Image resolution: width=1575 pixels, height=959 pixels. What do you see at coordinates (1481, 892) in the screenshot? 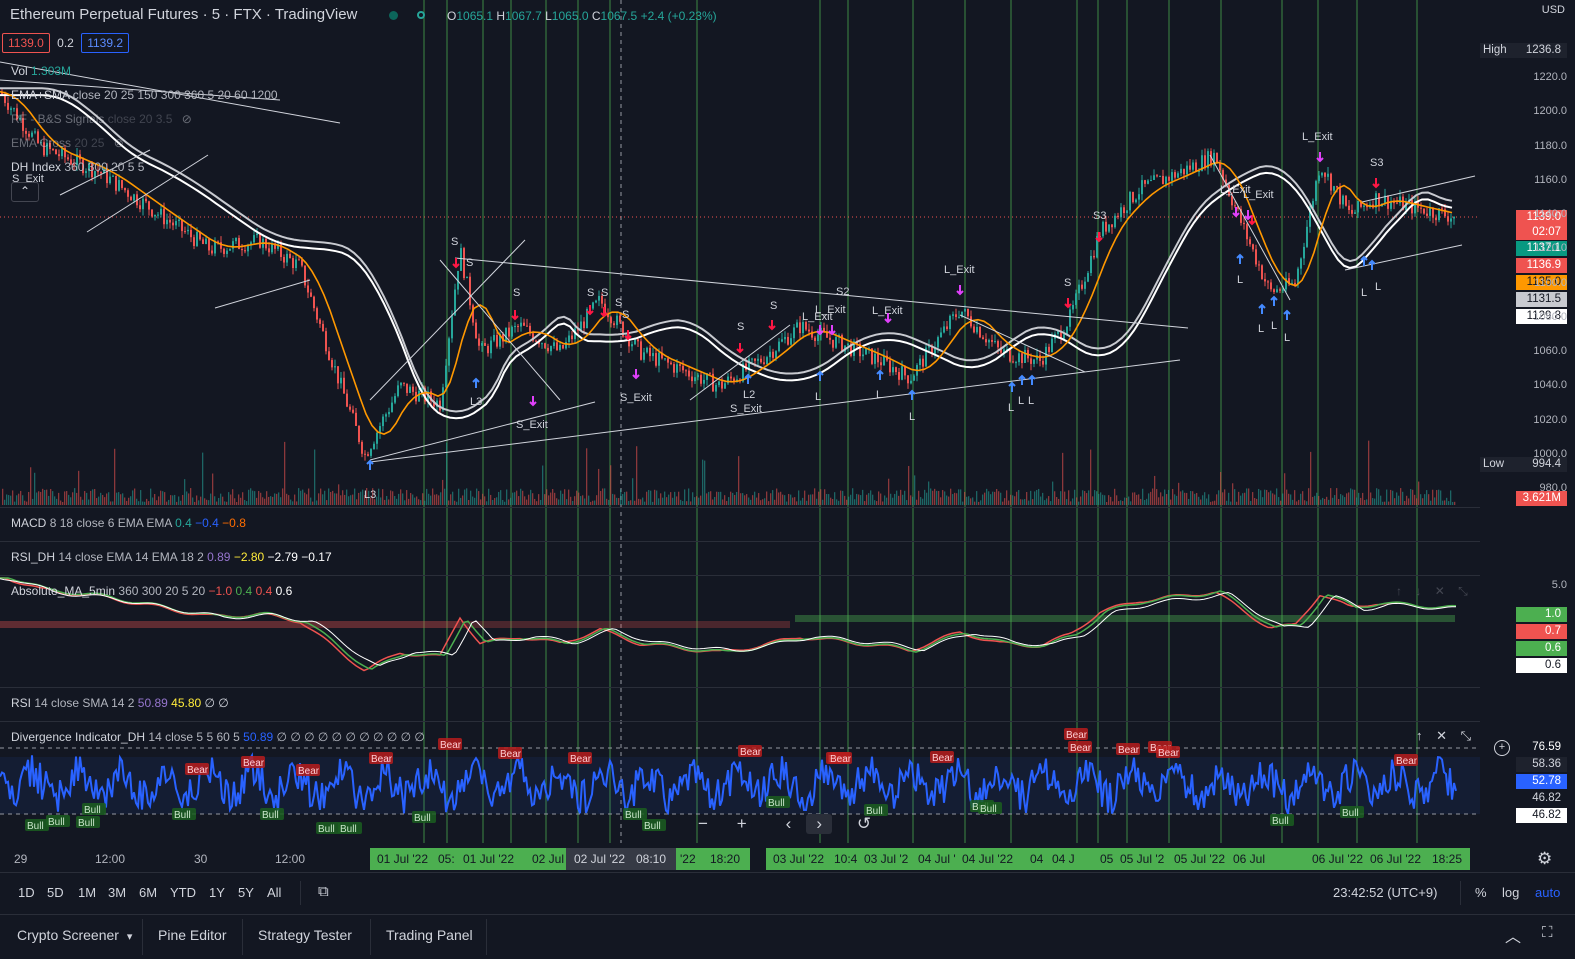
I see `percent-scale-toggle: %` at bounding box center [1481, 892].